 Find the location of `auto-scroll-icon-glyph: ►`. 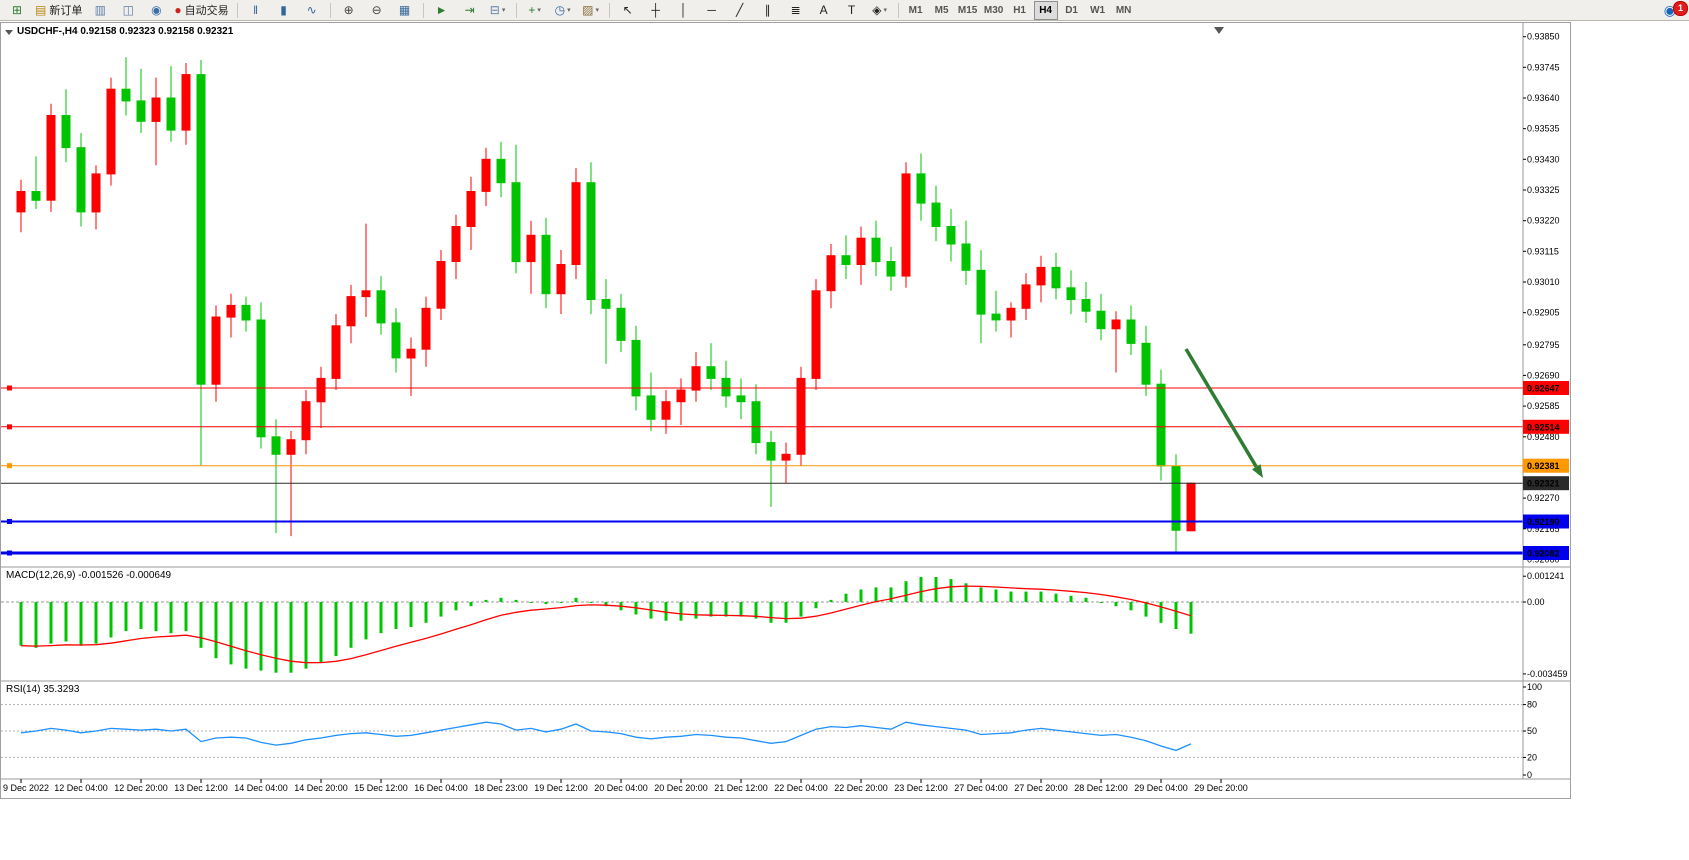

auto-scroll-icon-glyph: ► is located at coordinates (441, 10).